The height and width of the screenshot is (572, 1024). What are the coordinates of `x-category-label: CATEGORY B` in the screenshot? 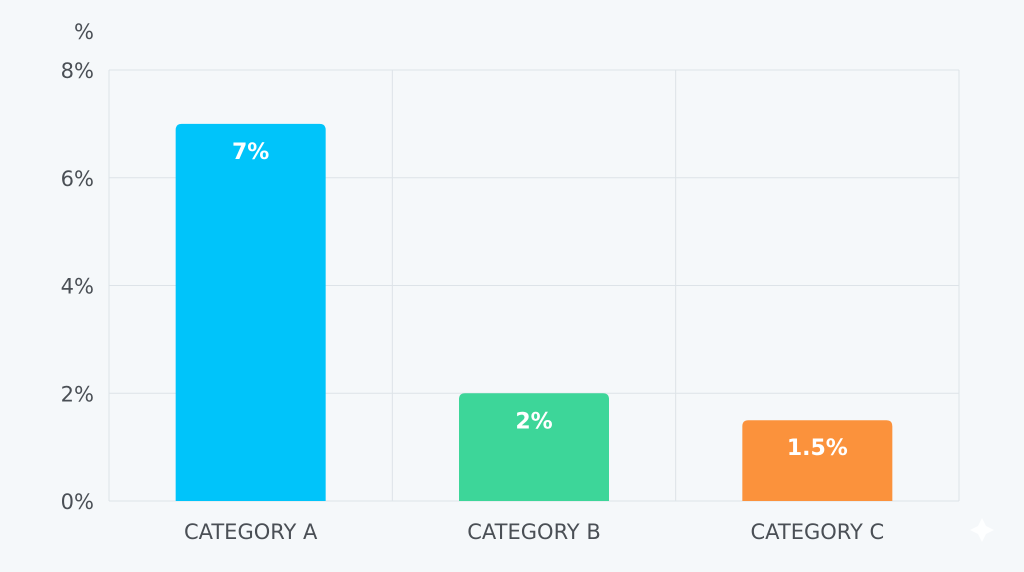 It's located at (533, 532).